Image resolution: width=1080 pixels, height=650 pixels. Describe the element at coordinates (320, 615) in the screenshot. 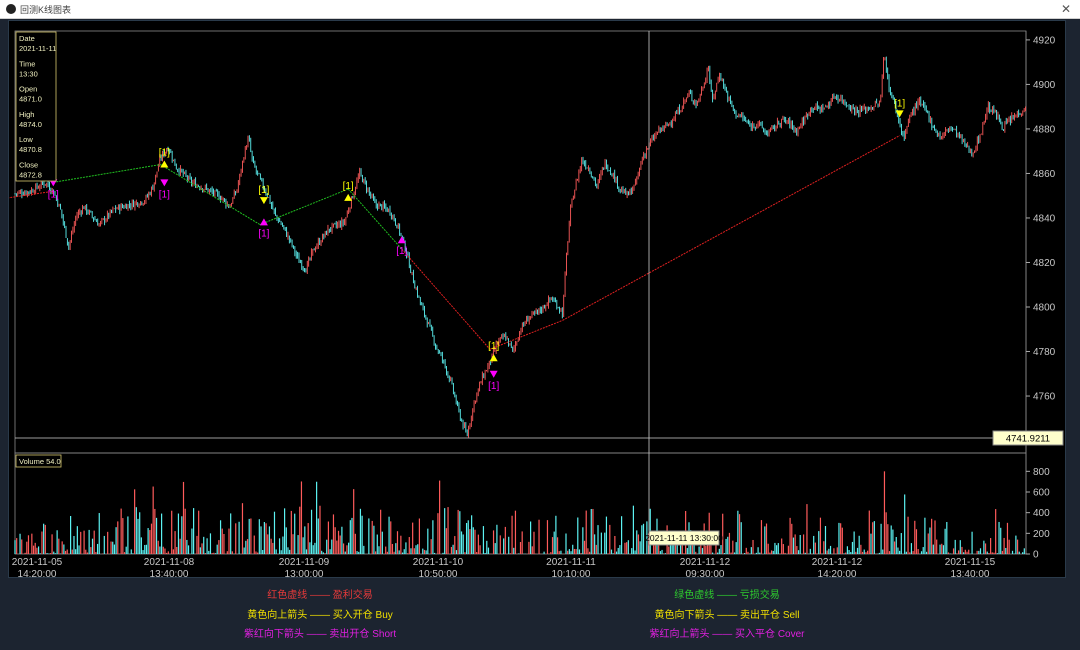

I see `legend-buy: 黄色向上箭头 —— 买入开仓 Buy` at that location.